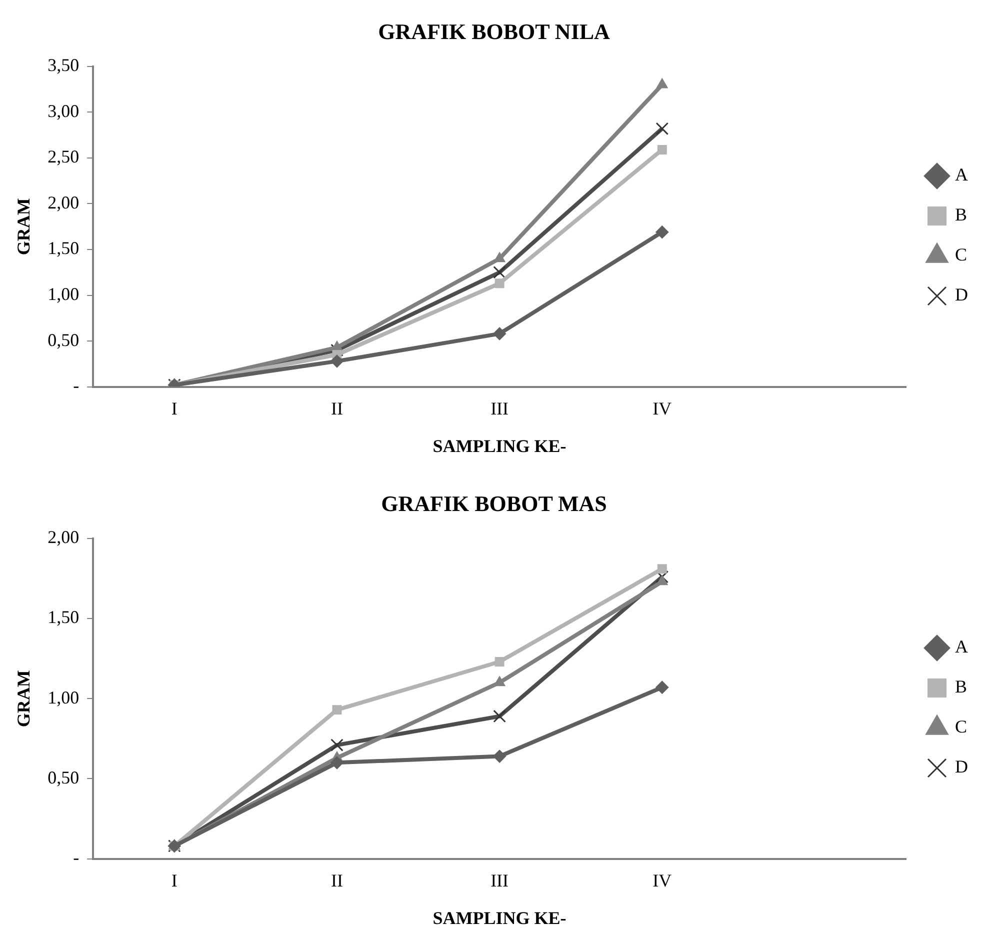 This screenshot has height=944, width=998. I want to click on chart-title: GRAFIK BOBOT NILA, so click(494, 31).